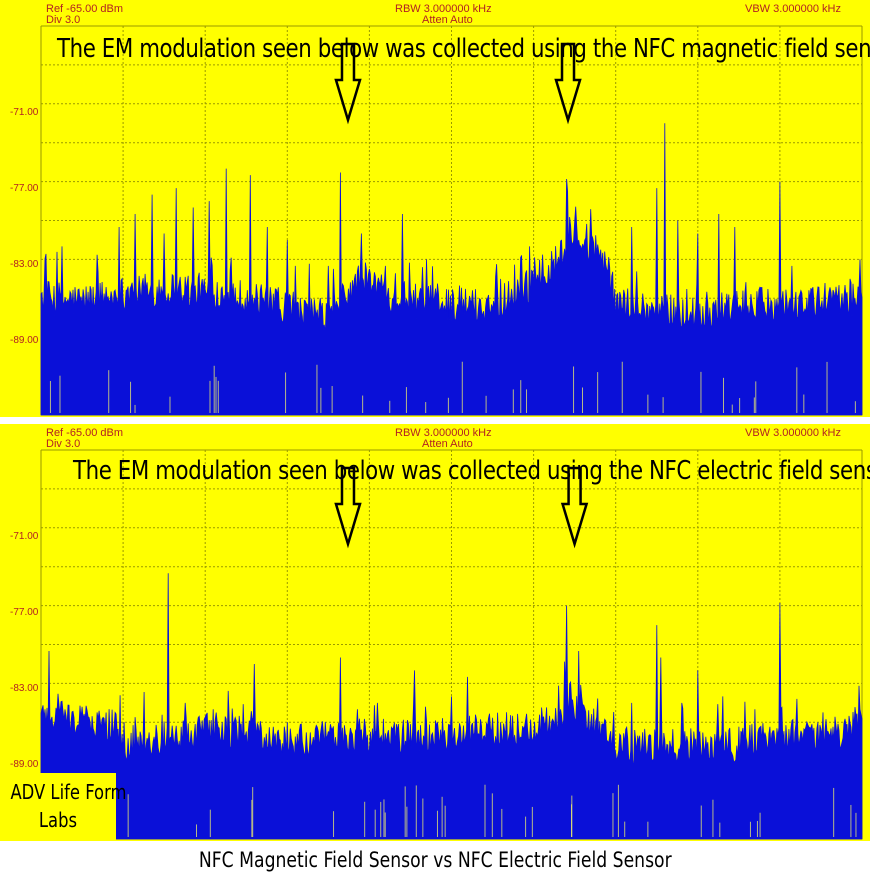 This screenshot has height=887, width=870. I want to click on logo-line-2: Labs, so click(58, 820).